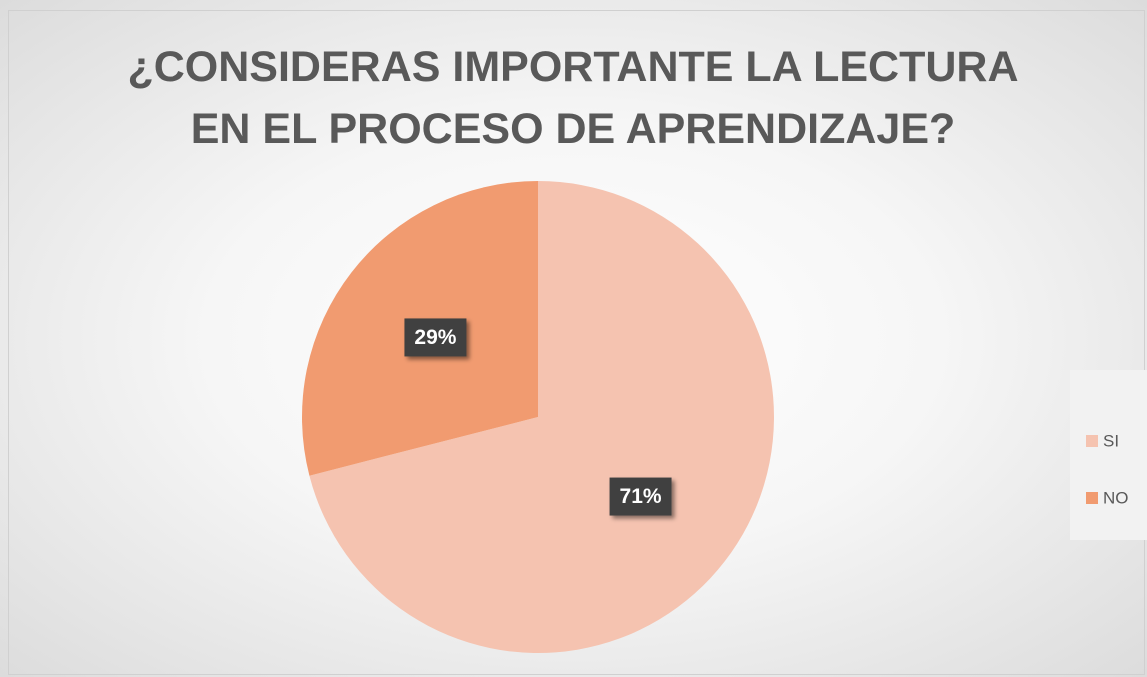  What do you see at coordinates (1116, 497) in the screenshot?
I see `legend-label: NO` at bounding box center [1116, 497].